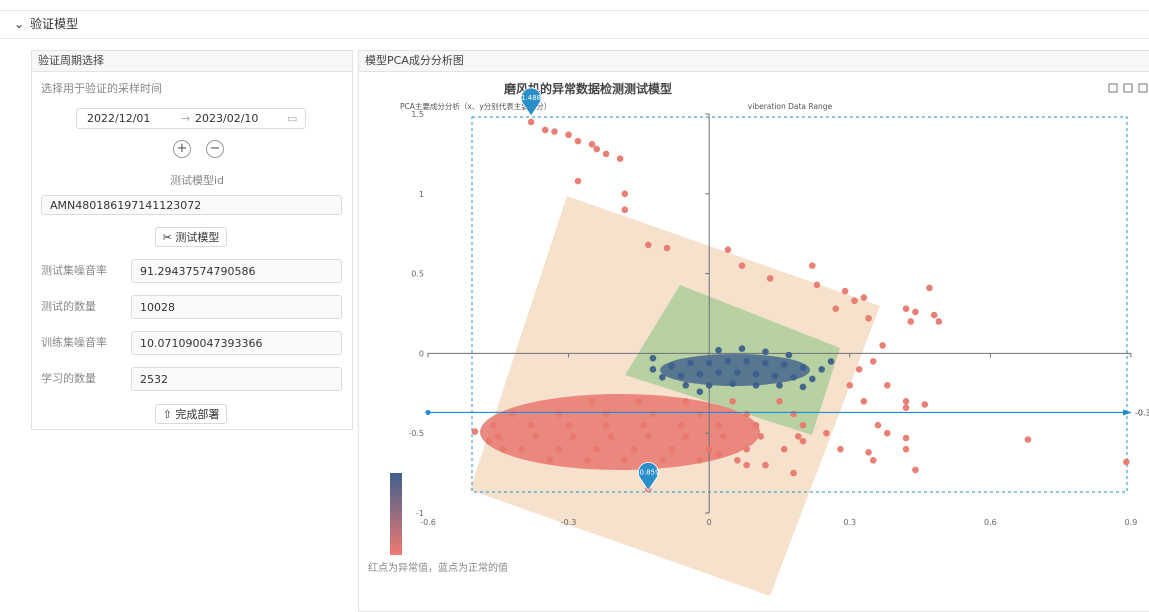 This screenshot has width=1149, height=612. I want to click on y-tick-label: -1, so click(420, 513).